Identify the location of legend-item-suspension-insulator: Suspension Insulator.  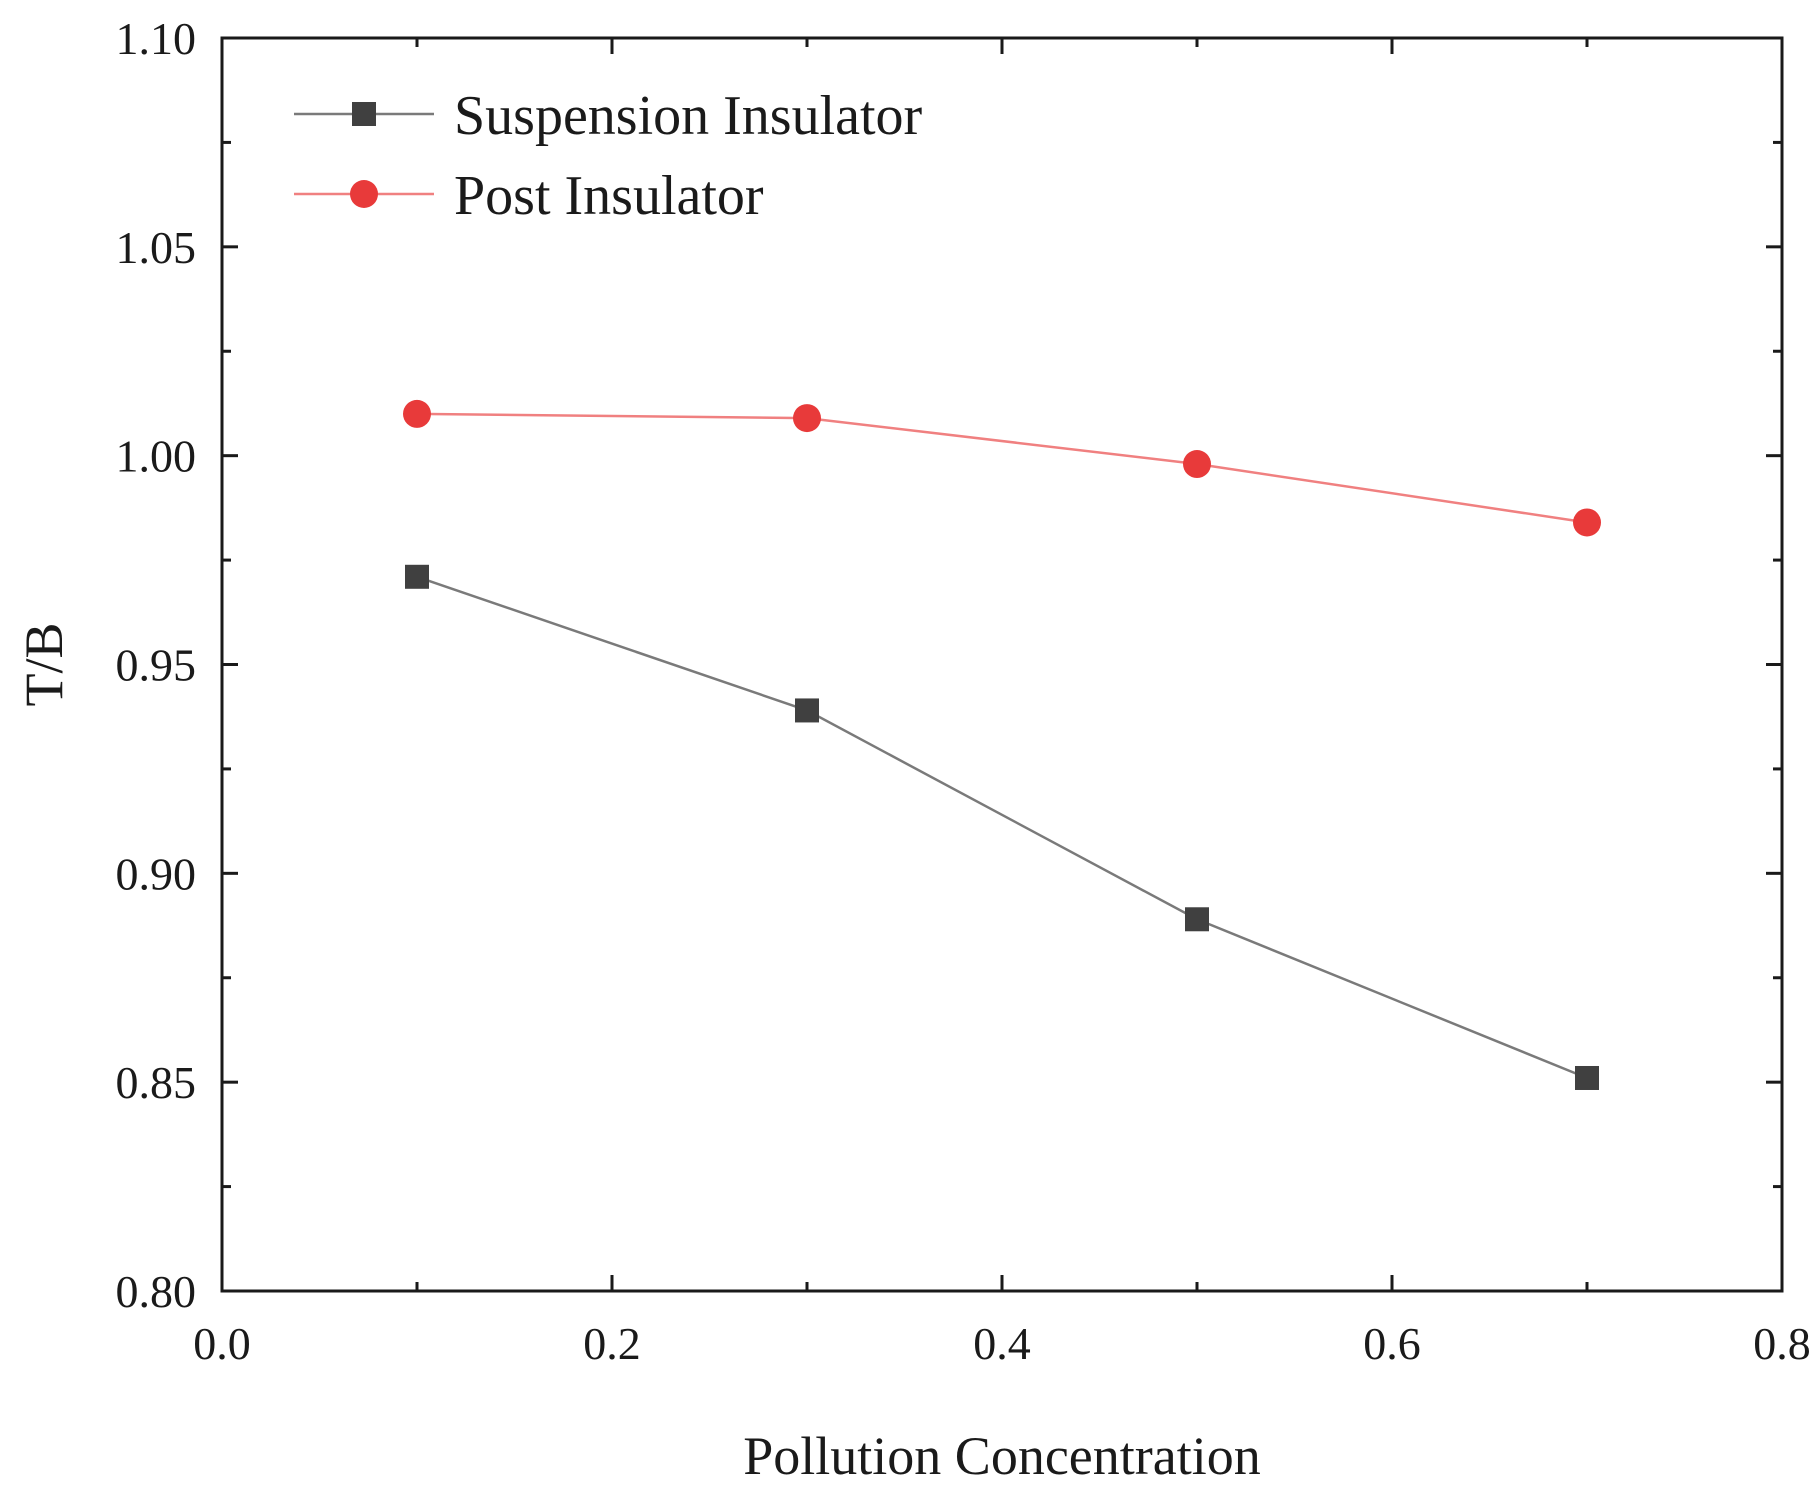
(608, 116).